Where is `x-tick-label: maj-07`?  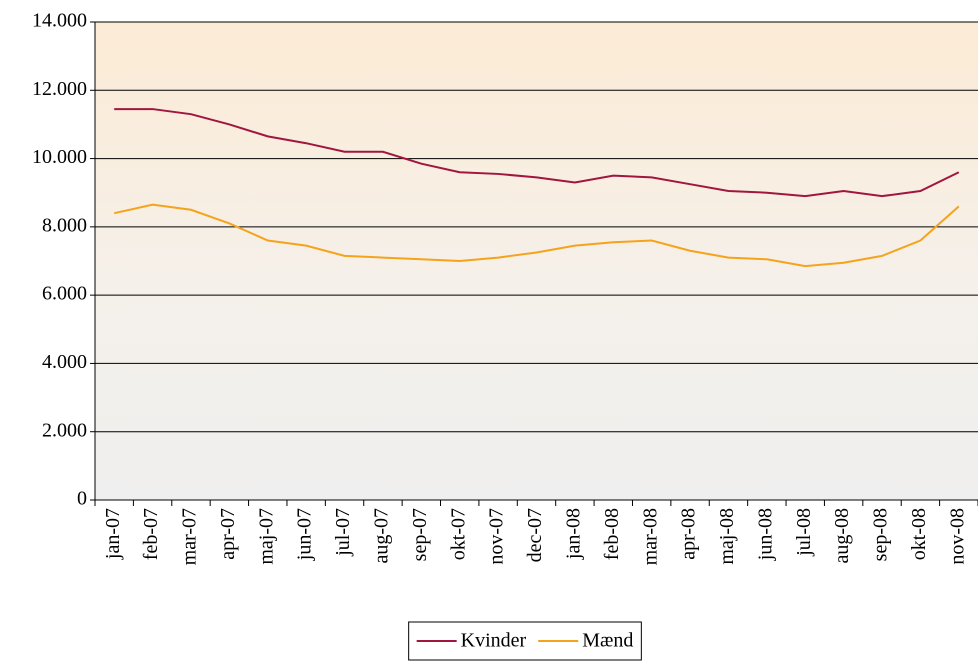
x-tick-label: maj-07 is located at coordinates (266, 536).